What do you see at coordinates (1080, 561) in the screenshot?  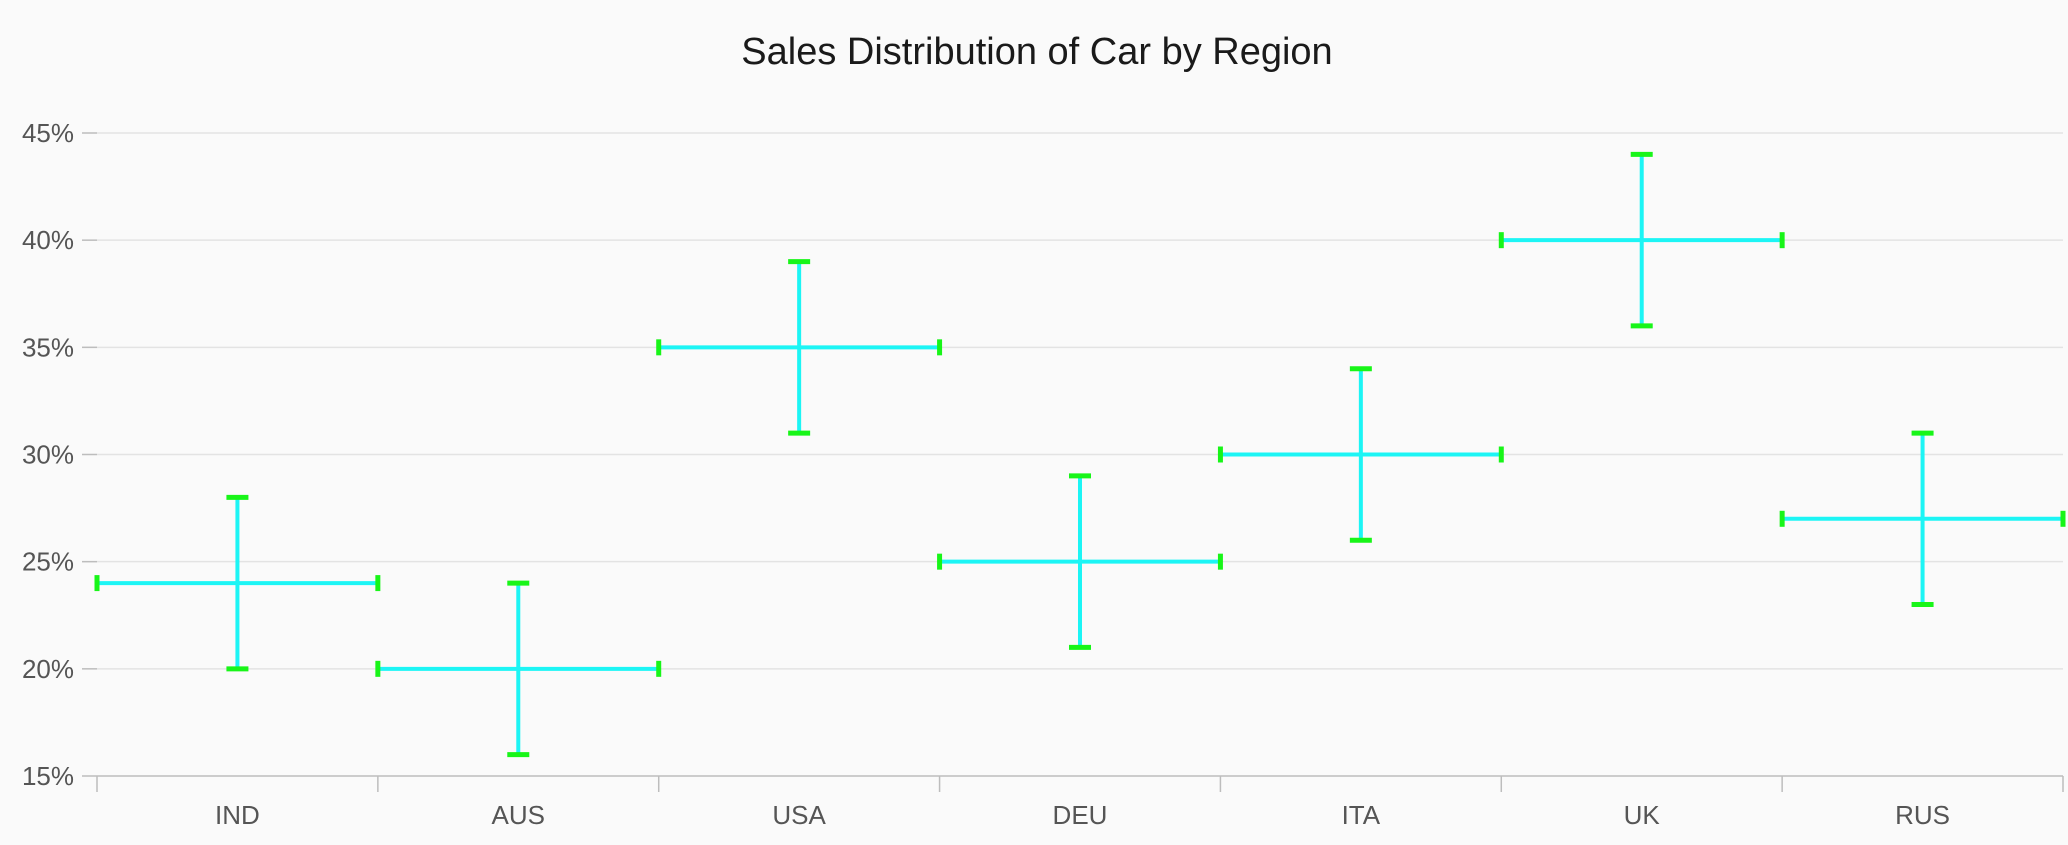 I see `error-bar-deu` at bounding box center [1080, 561].